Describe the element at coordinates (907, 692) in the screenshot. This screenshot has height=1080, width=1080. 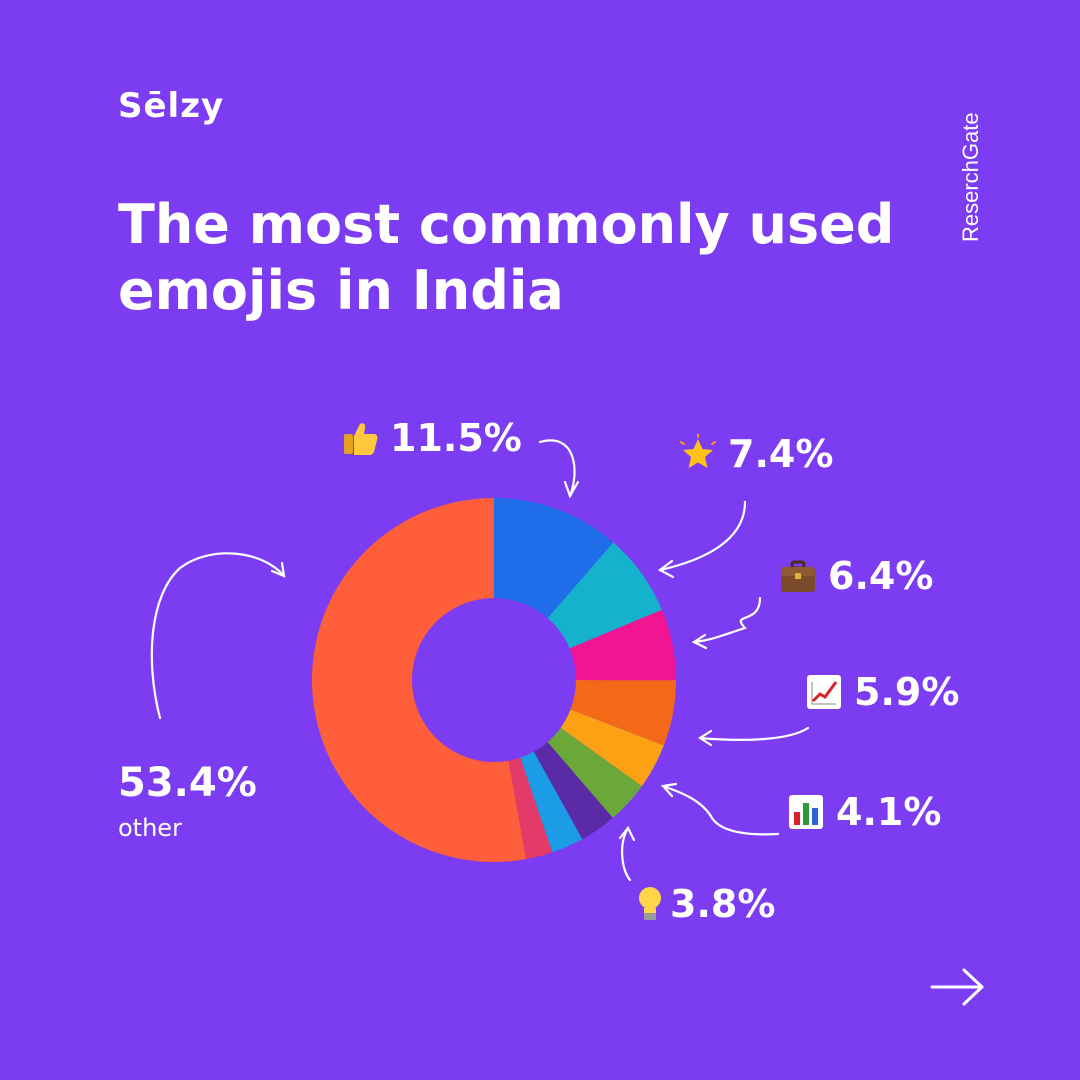
I see `value-label: 5.9%` at that location.